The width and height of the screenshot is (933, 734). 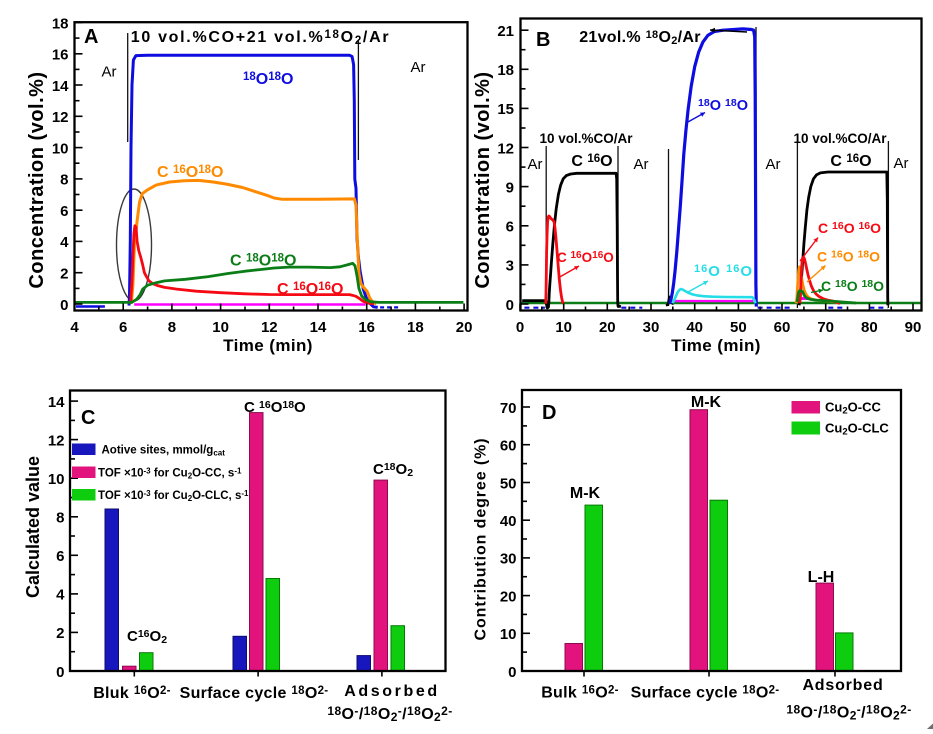 What do you see at coordinates (852, 286) in the screenshot?
I see `svg-text: C 18O 18O` at bounding box center [852, 286].